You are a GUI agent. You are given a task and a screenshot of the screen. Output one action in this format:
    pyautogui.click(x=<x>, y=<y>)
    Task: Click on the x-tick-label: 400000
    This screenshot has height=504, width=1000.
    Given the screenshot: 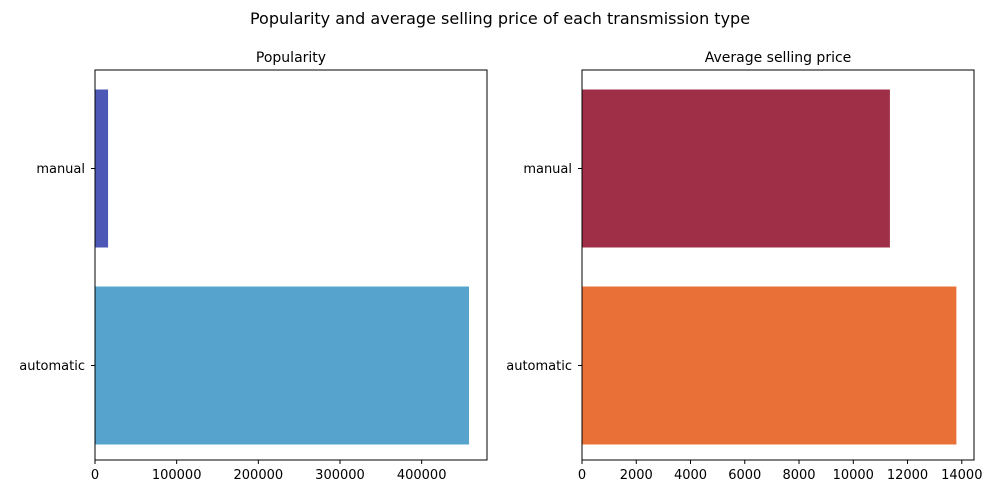 What is the action you would take?
    pyautogui.click(x=422, y=475)
    